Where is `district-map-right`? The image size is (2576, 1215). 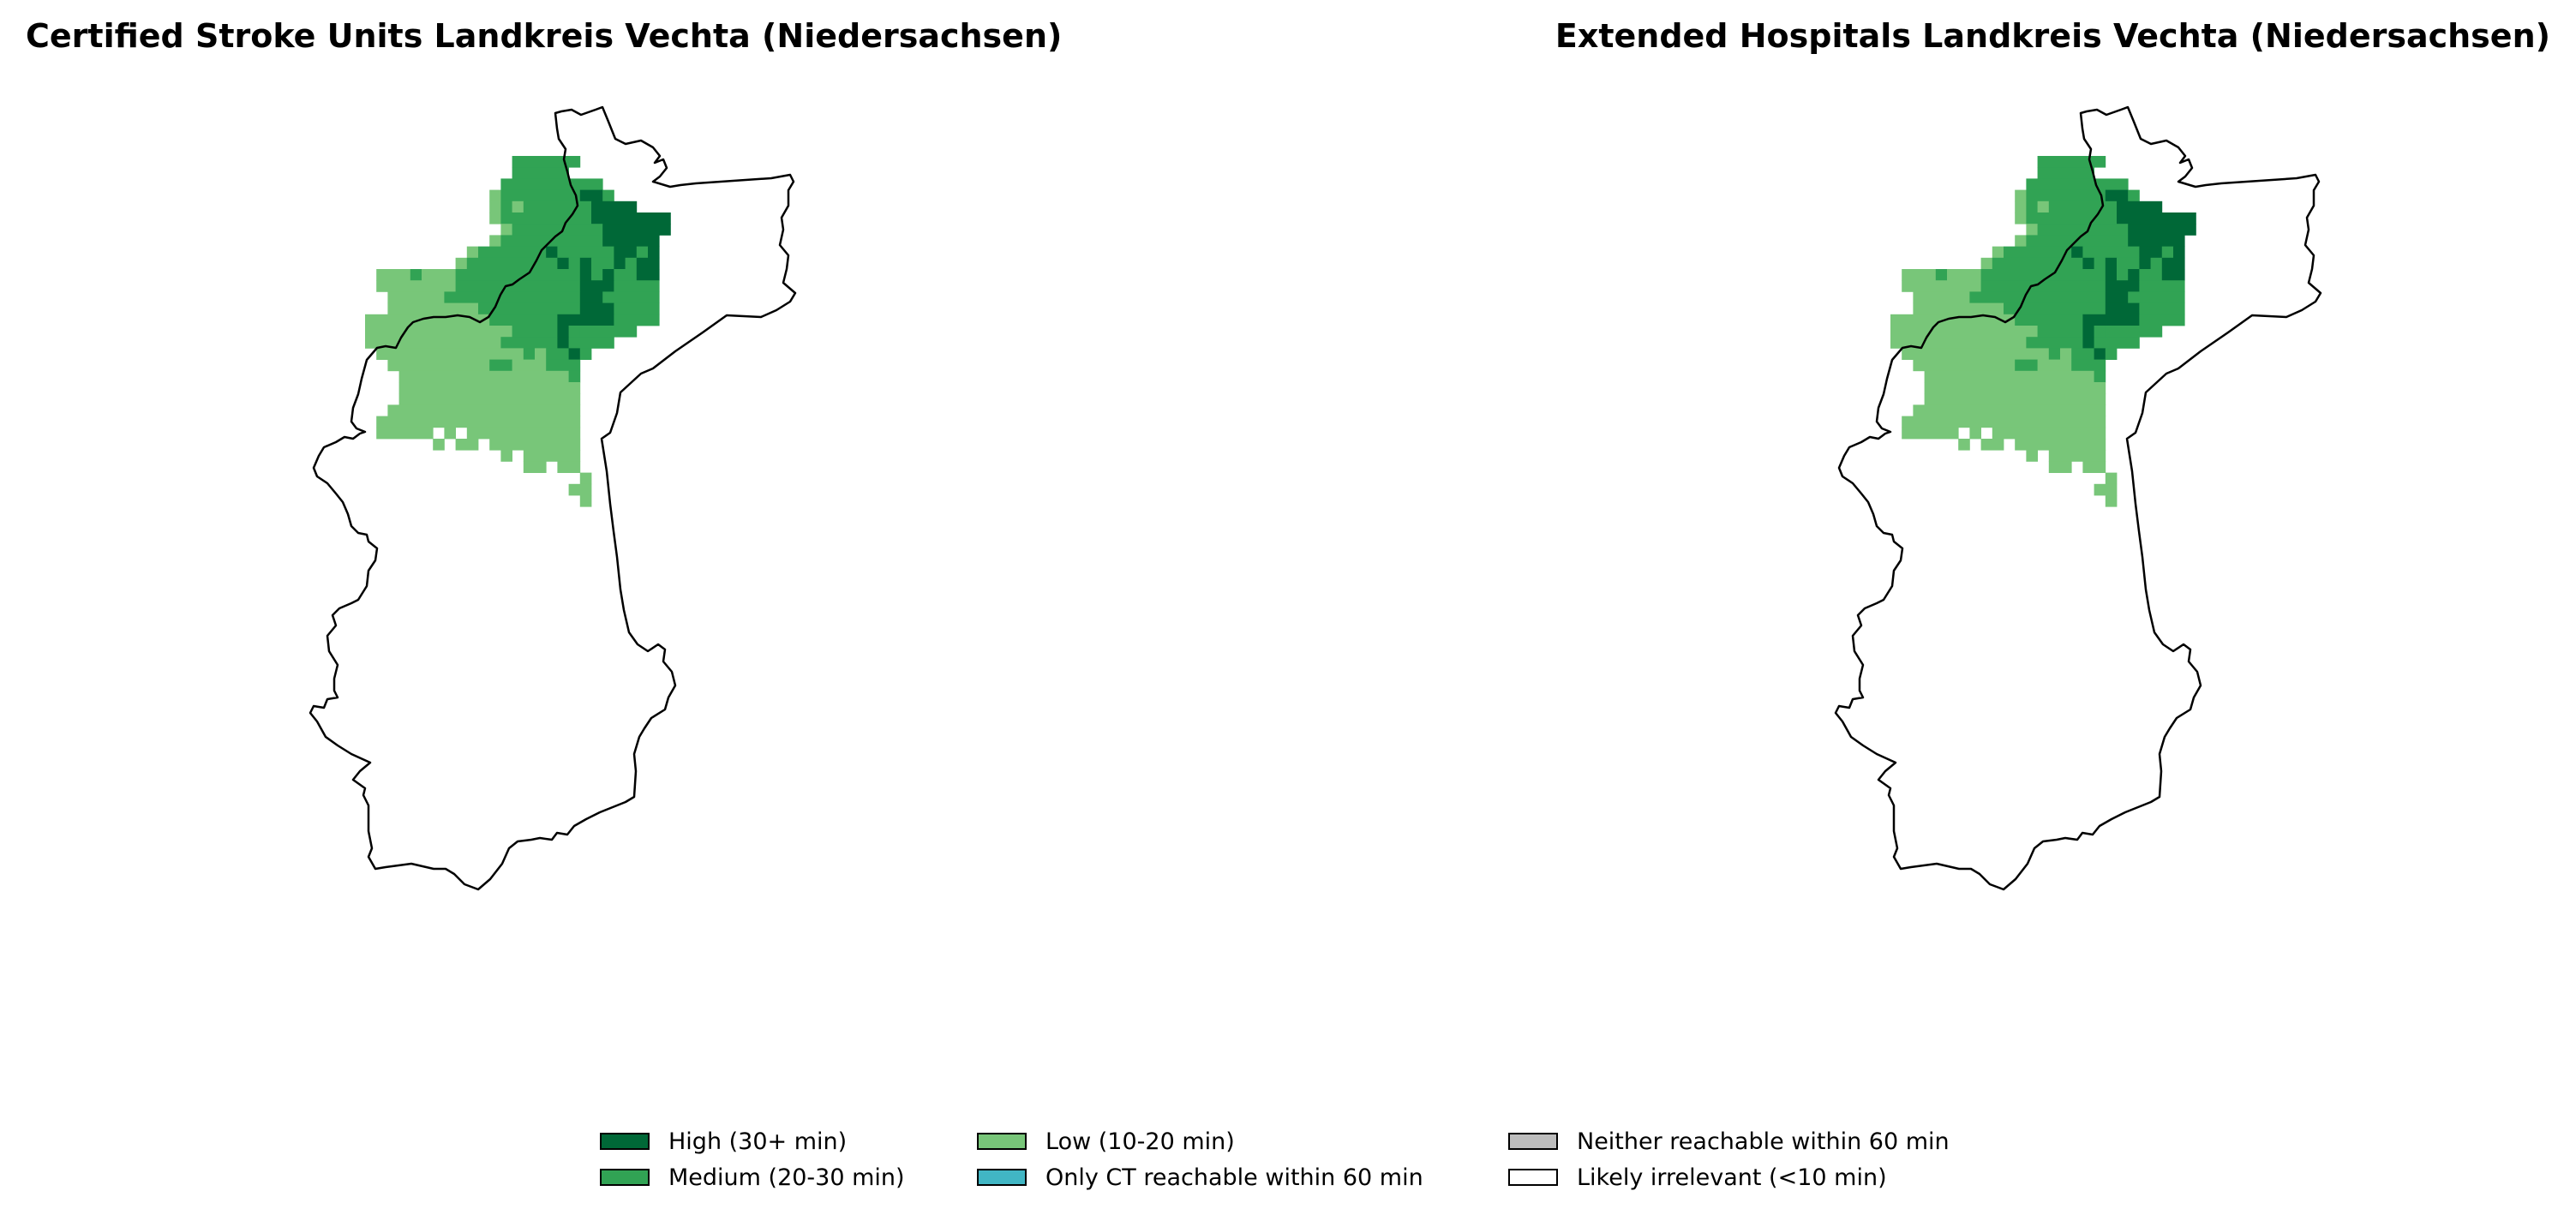
district-map-right is located at coordinates (2078, 498).